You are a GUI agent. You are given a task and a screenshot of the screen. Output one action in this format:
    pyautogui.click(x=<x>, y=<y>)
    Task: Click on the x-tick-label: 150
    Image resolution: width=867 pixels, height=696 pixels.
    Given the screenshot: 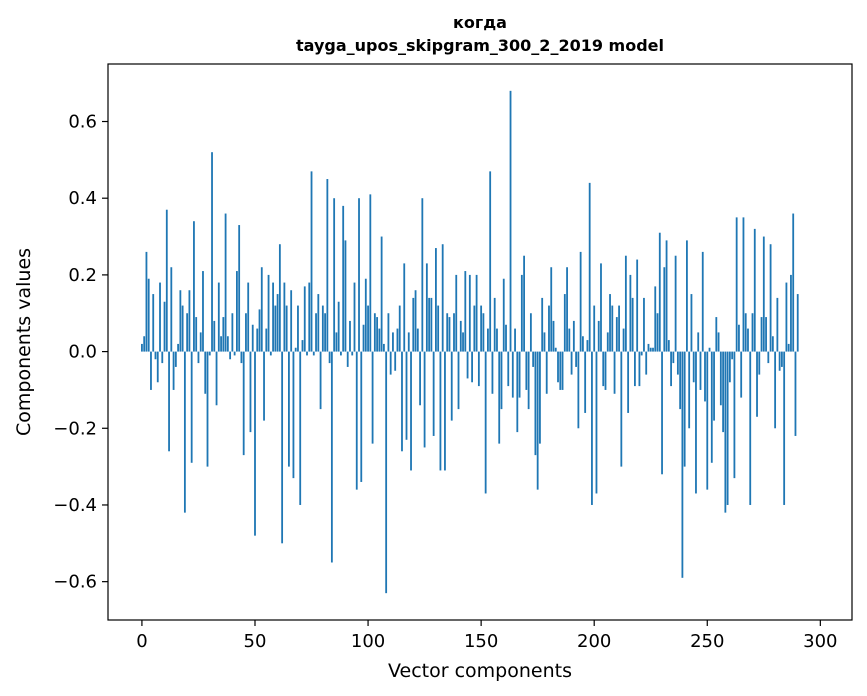 What is the action you would take?
    pyautogui.click(x=481, y=641)
    